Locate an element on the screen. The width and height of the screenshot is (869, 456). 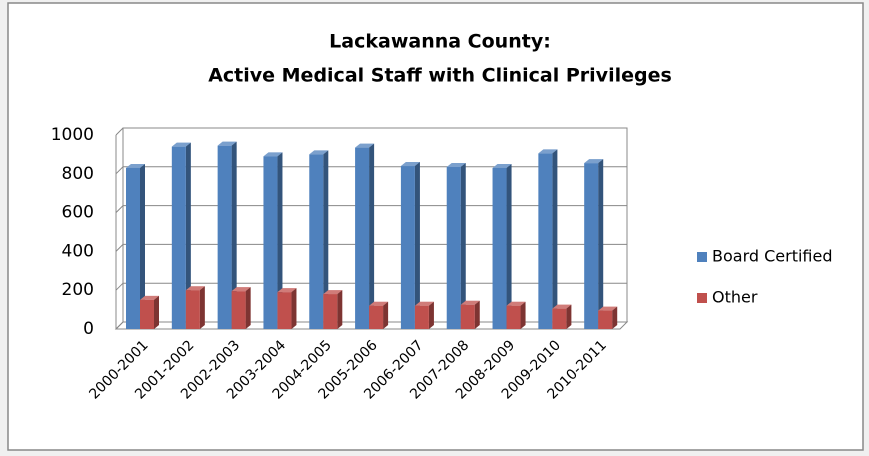
y-tick-label: 0 is located at coordinates (88, 329).